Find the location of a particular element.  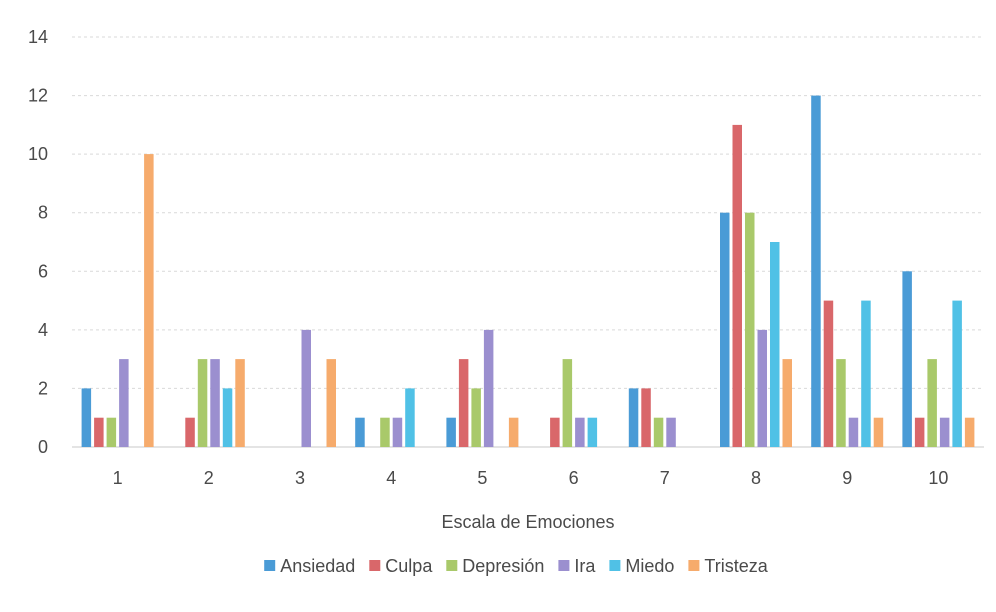

legend-swatch-culpa is located at coordinates (375, 565).